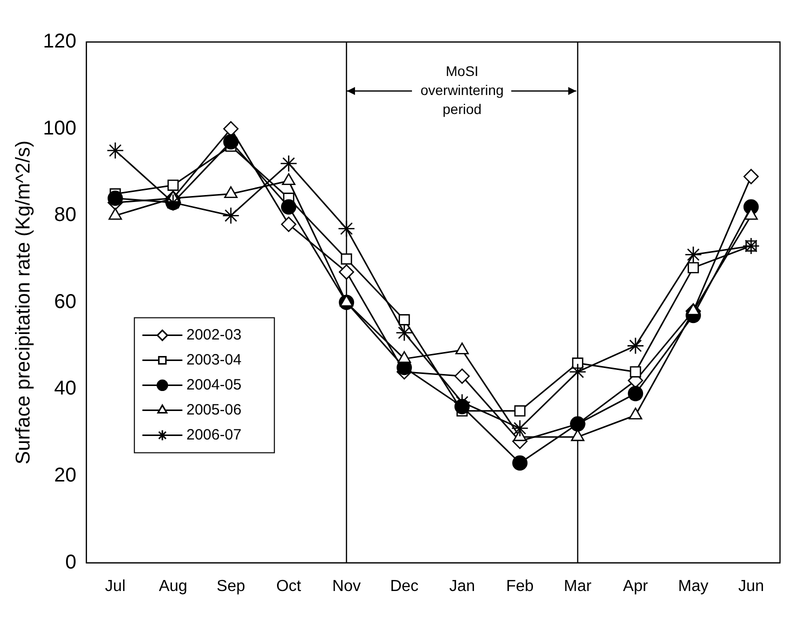 This screenshot has width=804, height=620. I want to click on x-tick-label: Jun, so click(751, 586).